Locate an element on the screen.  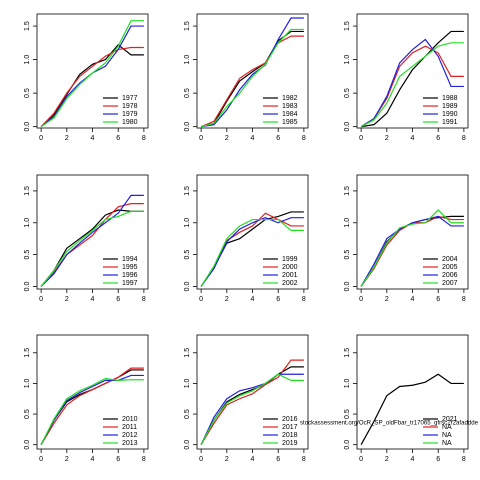
legend-label: 1983 is located at coordinates (290, 106).